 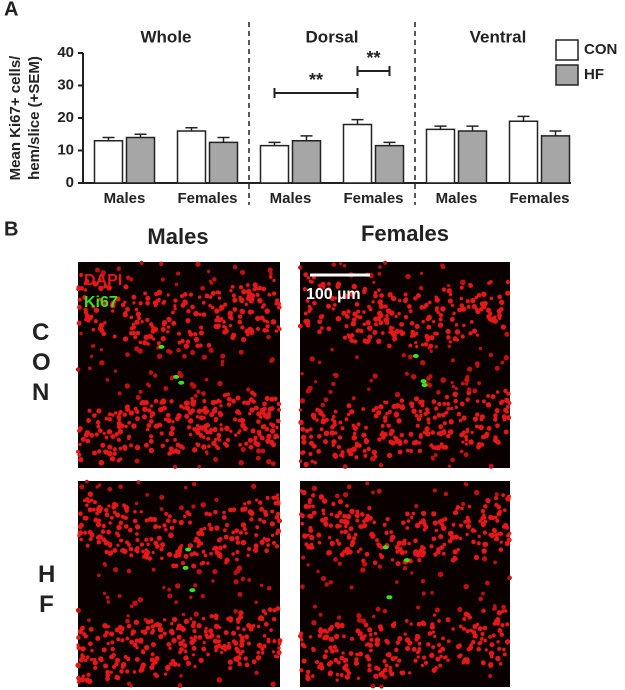 I want to click on x-tick-label: Males, so click(x=291, y=198).